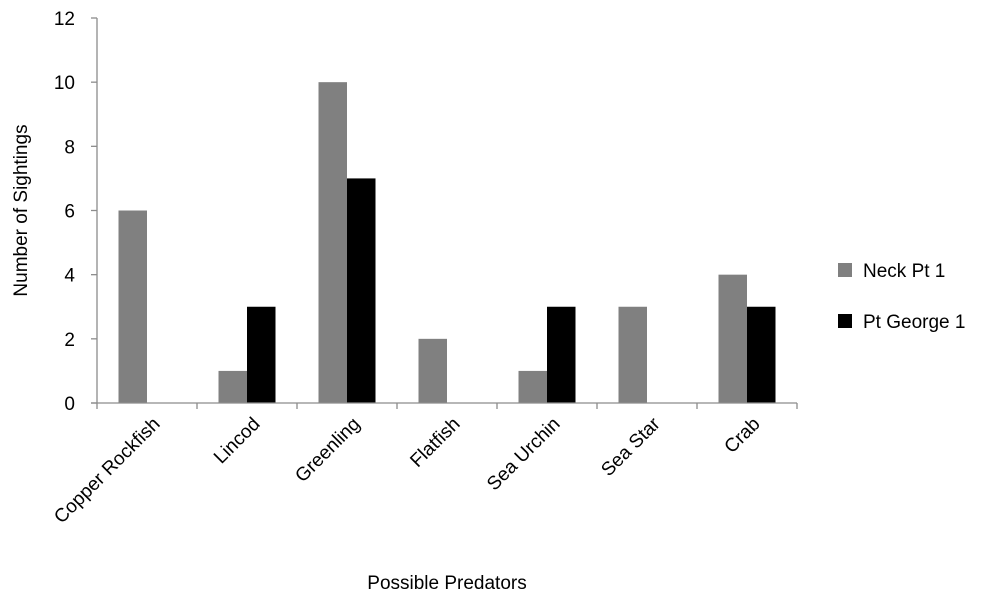 Image resolution: width=993 pixels, height=601 pixels. I want to click on x-tick-label: Copper Rockfish, so click(107, 471).